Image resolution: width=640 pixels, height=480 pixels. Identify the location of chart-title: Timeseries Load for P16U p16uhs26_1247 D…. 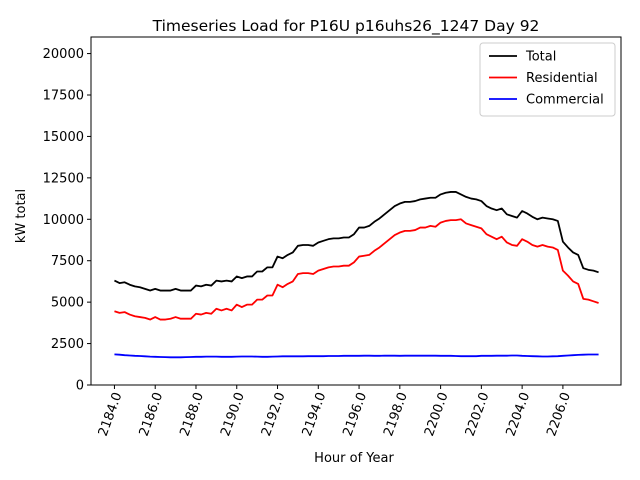
(346, 26).